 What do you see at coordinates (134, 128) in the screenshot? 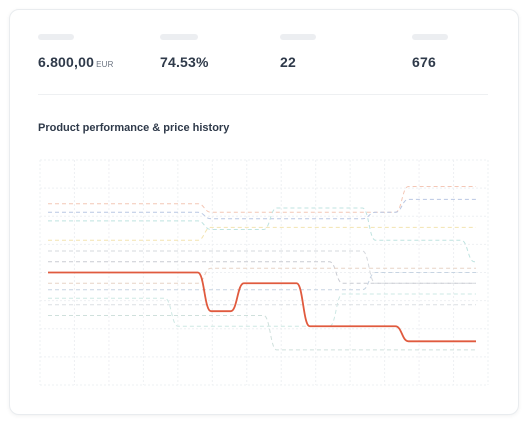
I see `chart-title: Product performance & price history` at bounding box center [134, 128].